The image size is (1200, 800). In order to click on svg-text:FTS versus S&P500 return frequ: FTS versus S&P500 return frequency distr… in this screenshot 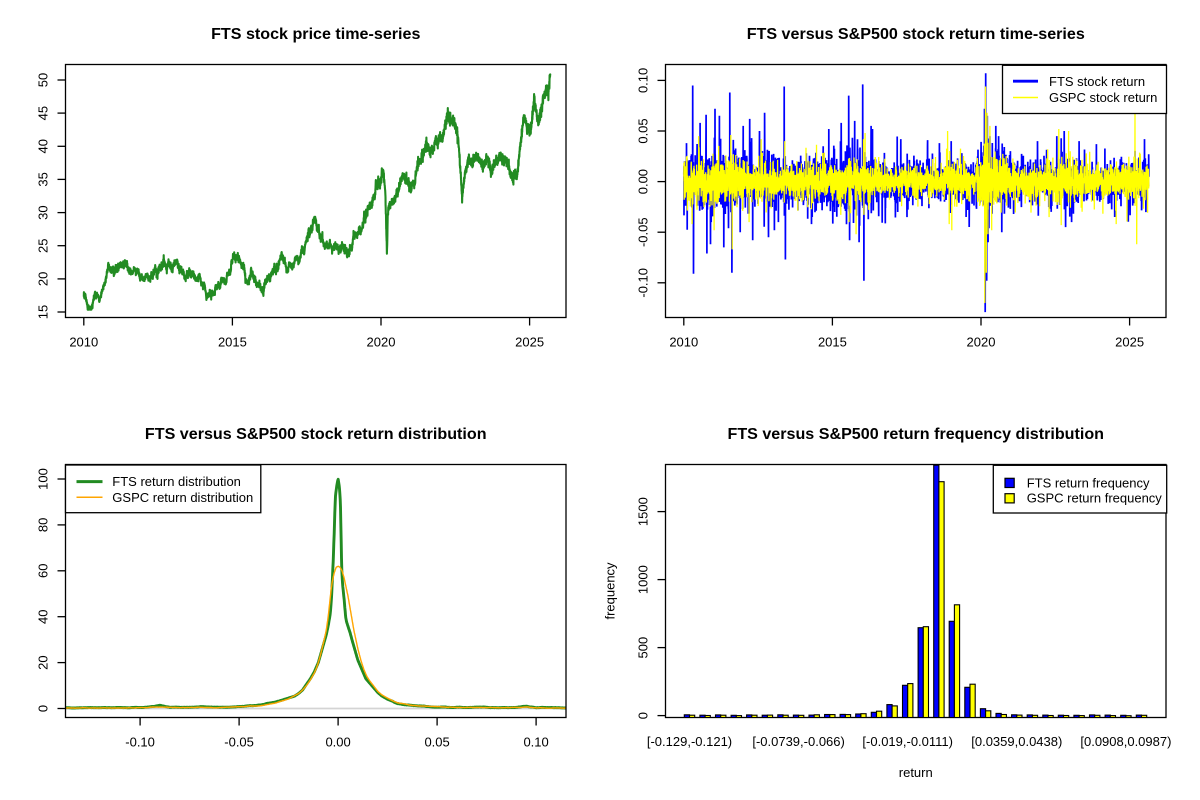, I will do `click(915, 434)`.